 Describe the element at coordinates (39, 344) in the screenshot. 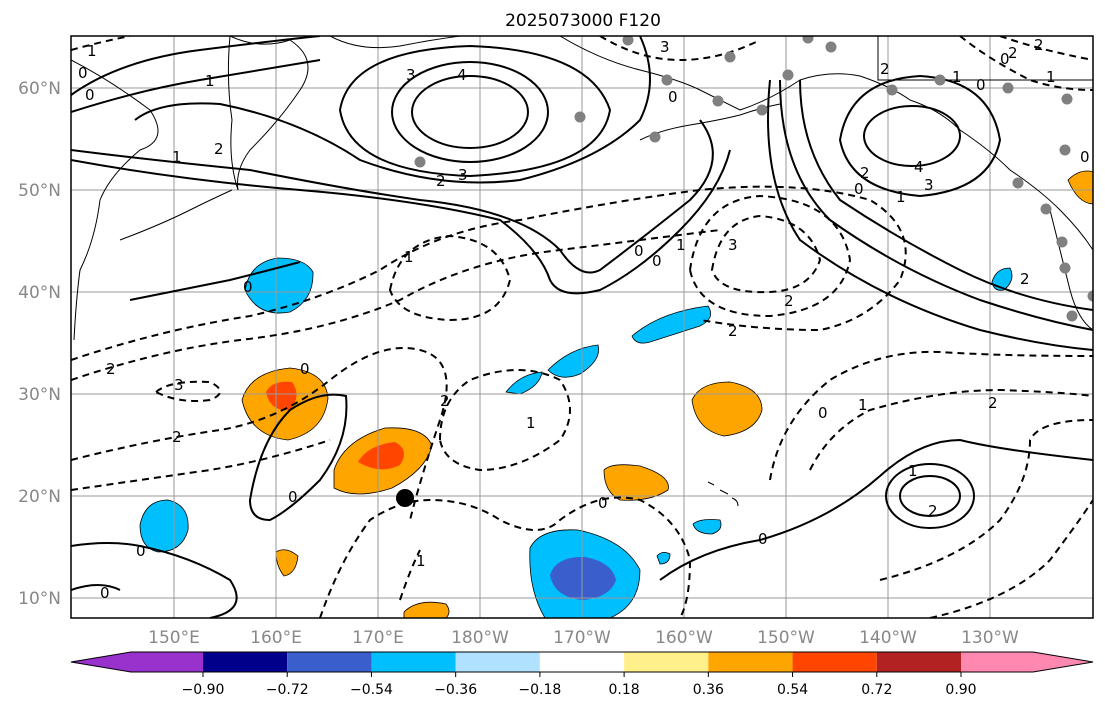

I see `lat-ticks: 60°N 50°N 40°N 30°N 20°N 10°N` at that location.